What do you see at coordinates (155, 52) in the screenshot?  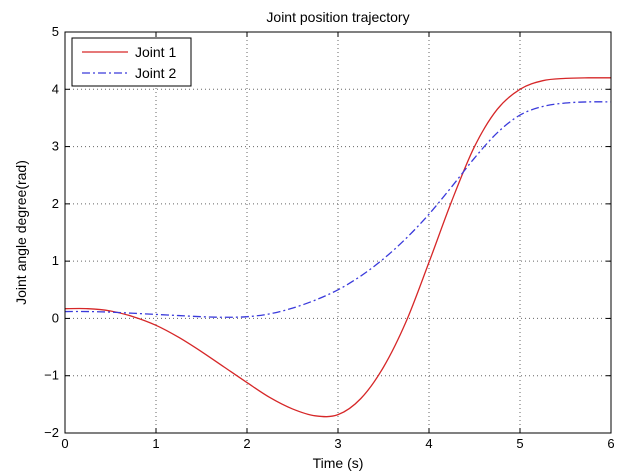 I see `legend-label-joint-1: Joint 1` at bounding box center [155, 52].